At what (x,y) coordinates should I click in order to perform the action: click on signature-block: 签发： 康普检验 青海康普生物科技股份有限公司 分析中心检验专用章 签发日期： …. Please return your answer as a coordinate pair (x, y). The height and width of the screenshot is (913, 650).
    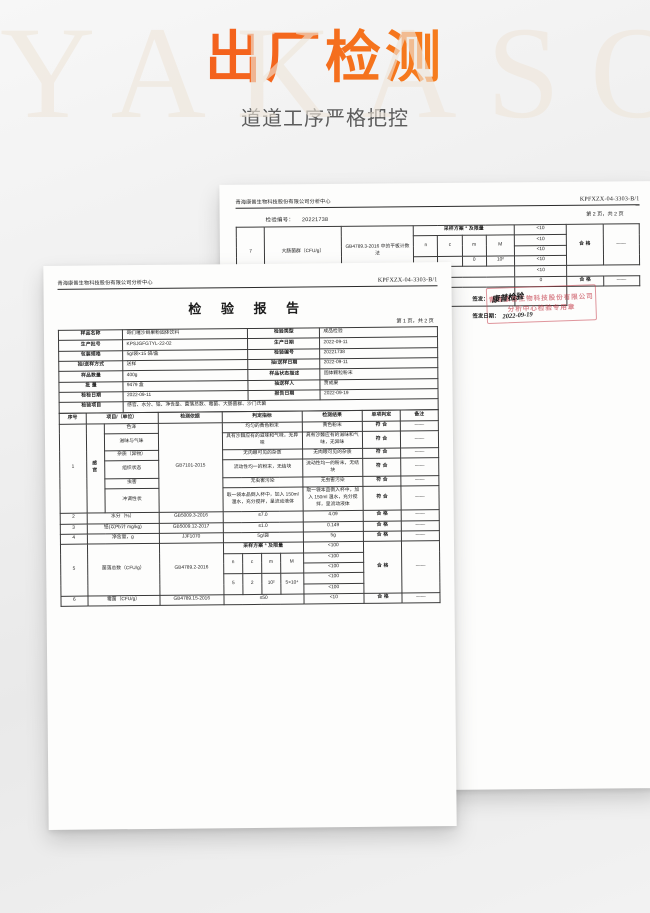
    Looking at the image, I should click on (547, 305).